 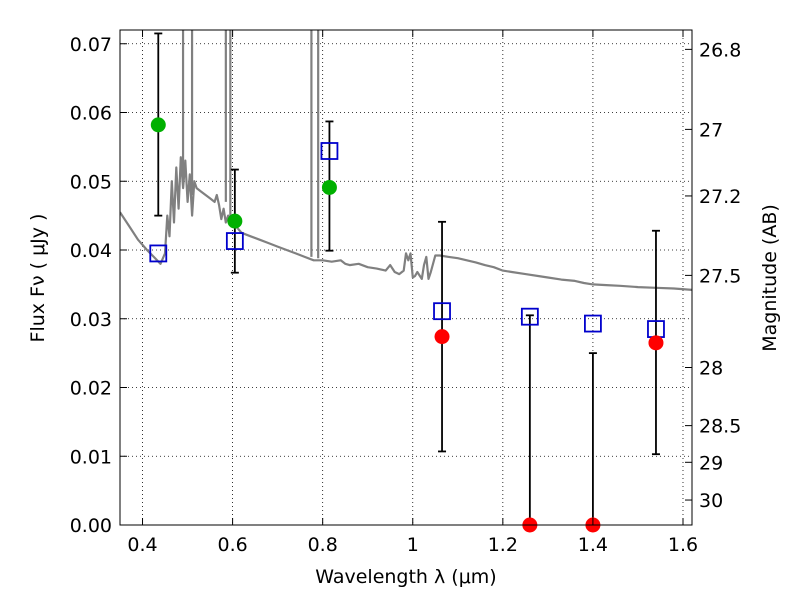 I want to click on right-tick-label: 28, so click(x=711, y=369).